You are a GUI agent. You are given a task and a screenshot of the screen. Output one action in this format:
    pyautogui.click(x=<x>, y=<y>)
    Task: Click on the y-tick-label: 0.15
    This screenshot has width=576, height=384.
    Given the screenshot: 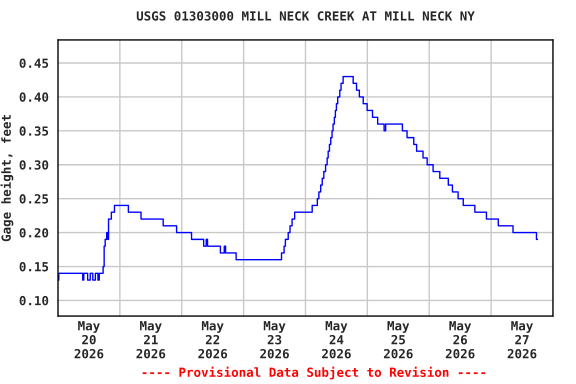 What is the action you would take?
    pyautogui.click(x=34, y=267)
    